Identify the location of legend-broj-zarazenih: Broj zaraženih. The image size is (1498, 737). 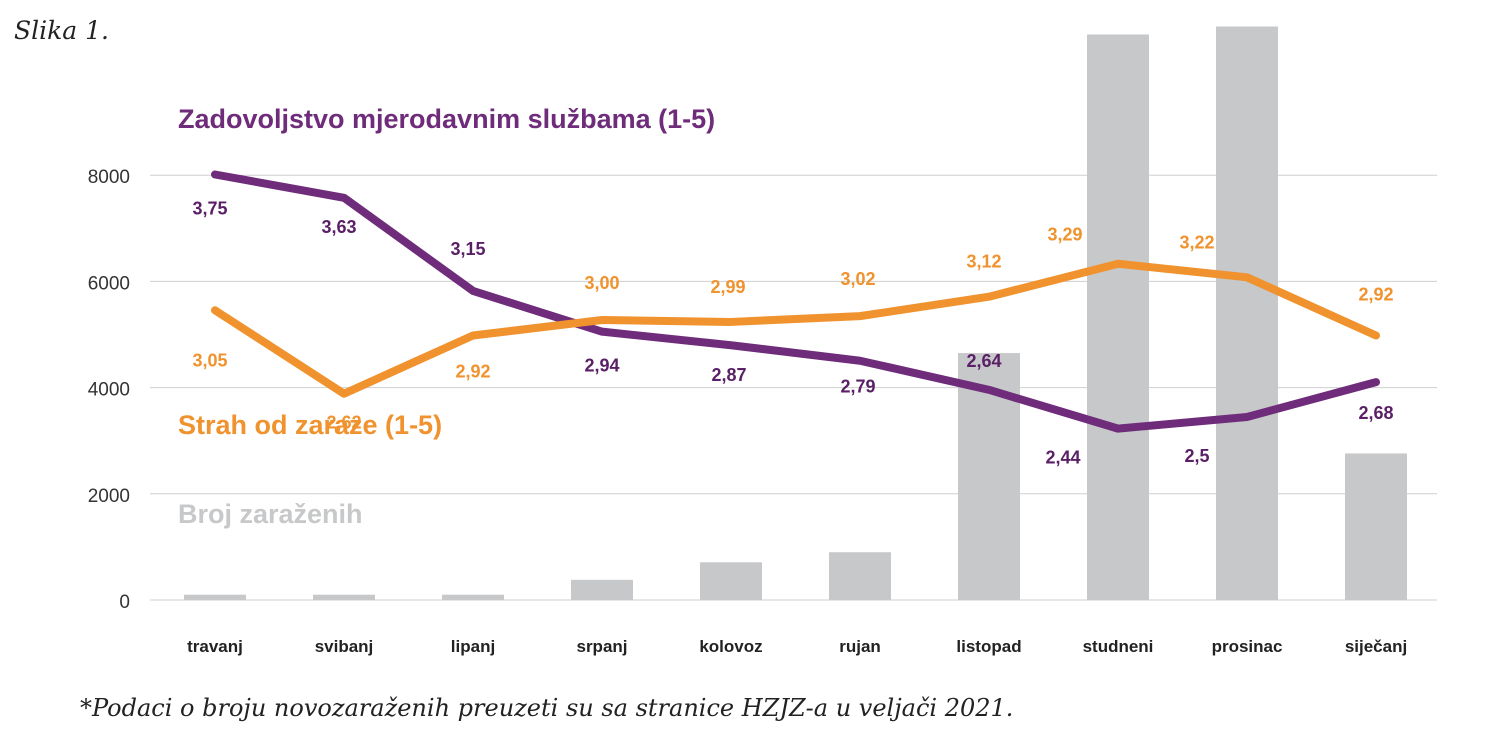
(270, 514).